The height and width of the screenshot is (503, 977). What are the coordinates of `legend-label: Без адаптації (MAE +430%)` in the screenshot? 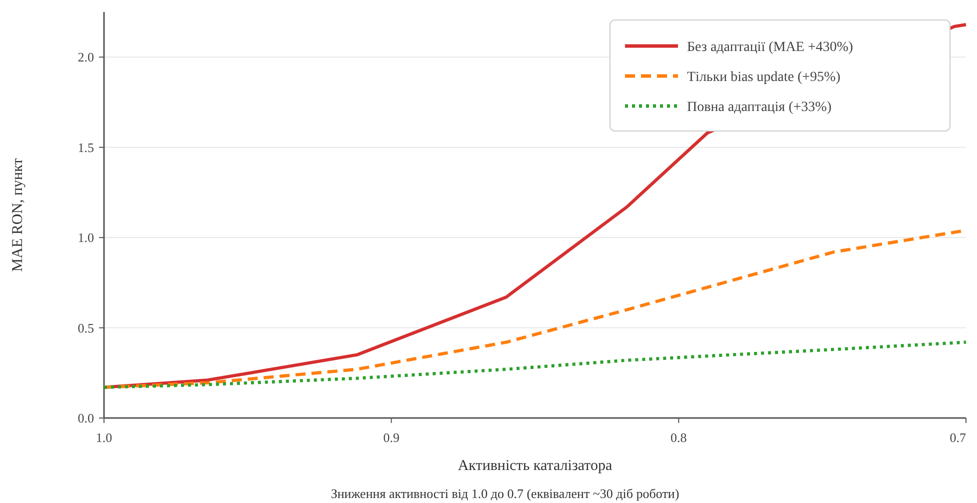 It's located at (770, 47).